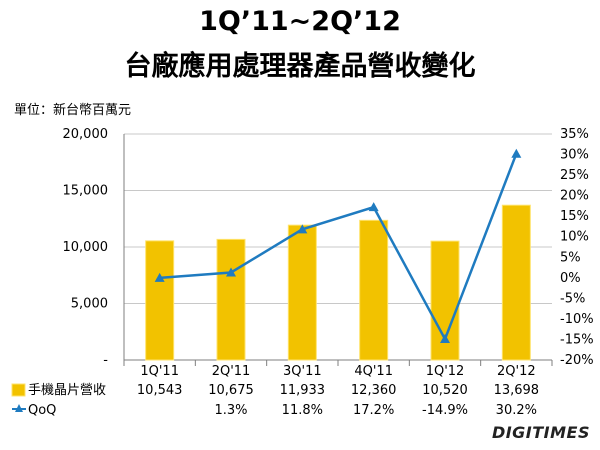 This screenshot has height=450, width=600. What do you see at coordinates (574, 175) in the screenshot?
I see `y-right-tick-label: 25%` at bounding box center [574, 175].